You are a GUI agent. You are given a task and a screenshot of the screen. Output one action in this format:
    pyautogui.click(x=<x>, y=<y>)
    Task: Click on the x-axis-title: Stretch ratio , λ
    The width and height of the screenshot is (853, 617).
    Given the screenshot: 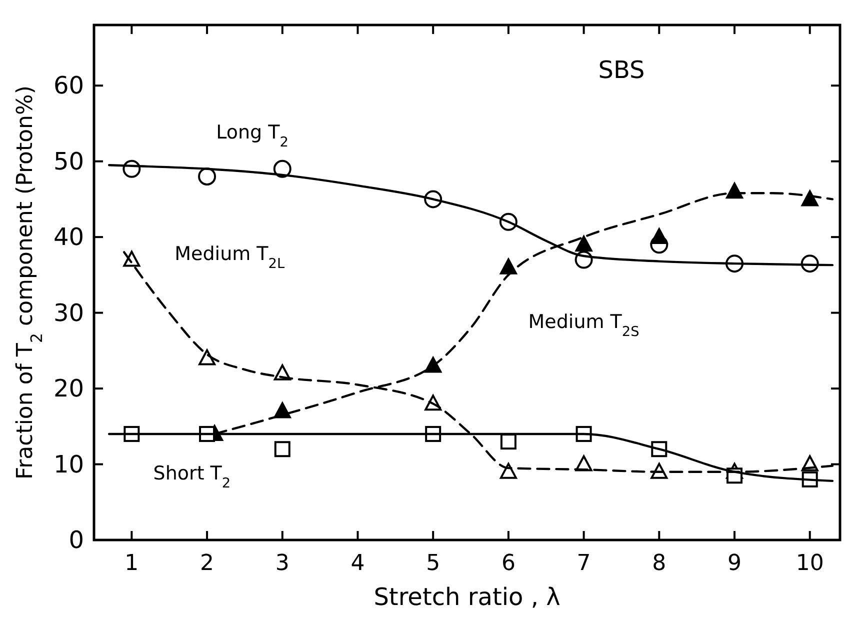 What is the action you would take?
    pyautogui.click(x=467, y=597)
    